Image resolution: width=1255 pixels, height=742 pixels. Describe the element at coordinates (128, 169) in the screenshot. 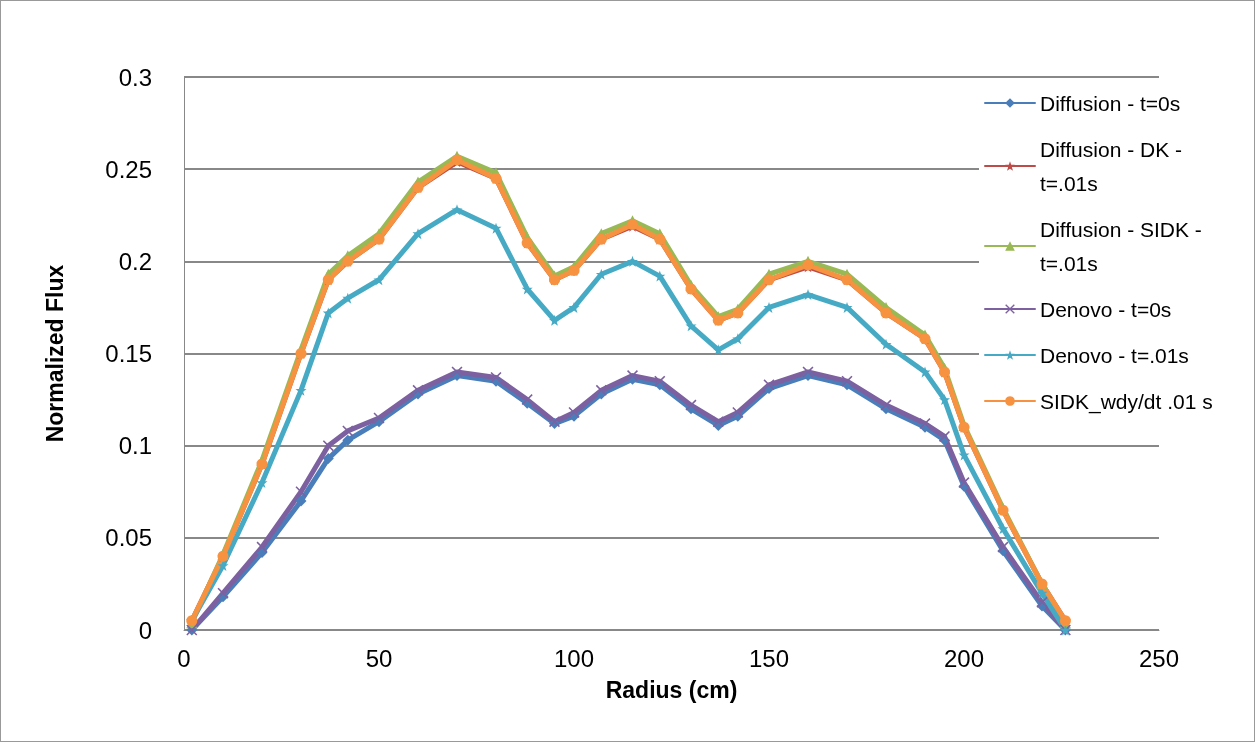

I see `y-tick-label: 0.25` at that location.